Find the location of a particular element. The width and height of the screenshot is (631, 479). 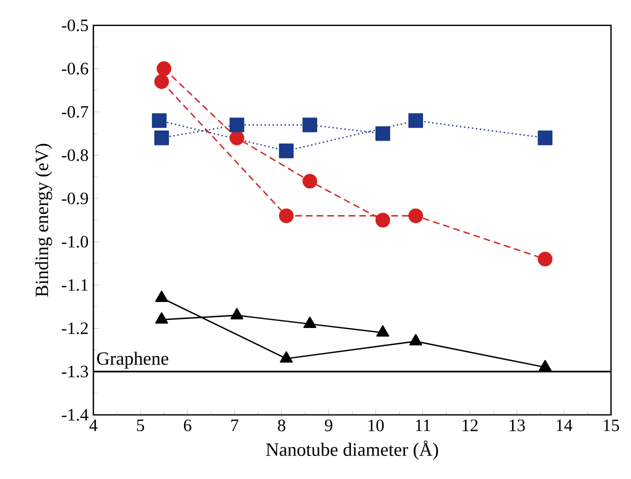

y-axis-title: Binding energy (eV) is located at coordinates (43, 220).